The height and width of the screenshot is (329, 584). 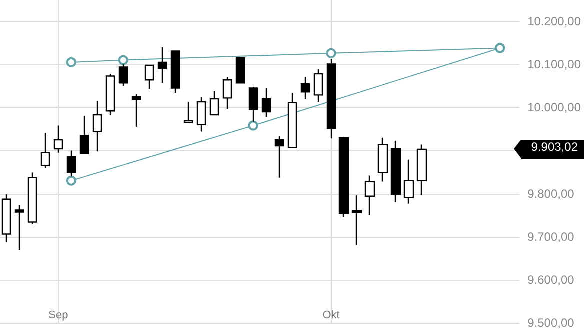 What do you see at coordinates (331, 316) in the screenshot?
I see `x-tick-label: Okt` at bounding box center [331, 316].